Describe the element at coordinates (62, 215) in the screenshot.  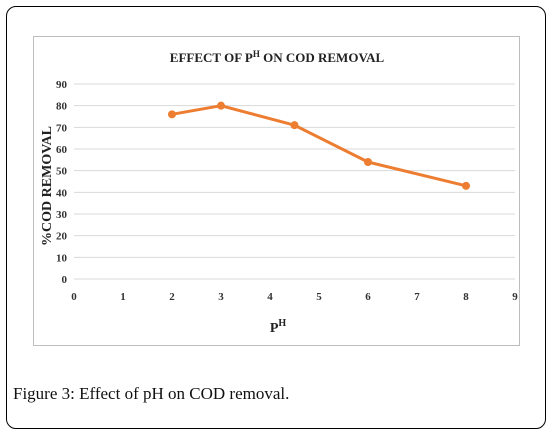
I see `y-tick-label: 30` at that location.